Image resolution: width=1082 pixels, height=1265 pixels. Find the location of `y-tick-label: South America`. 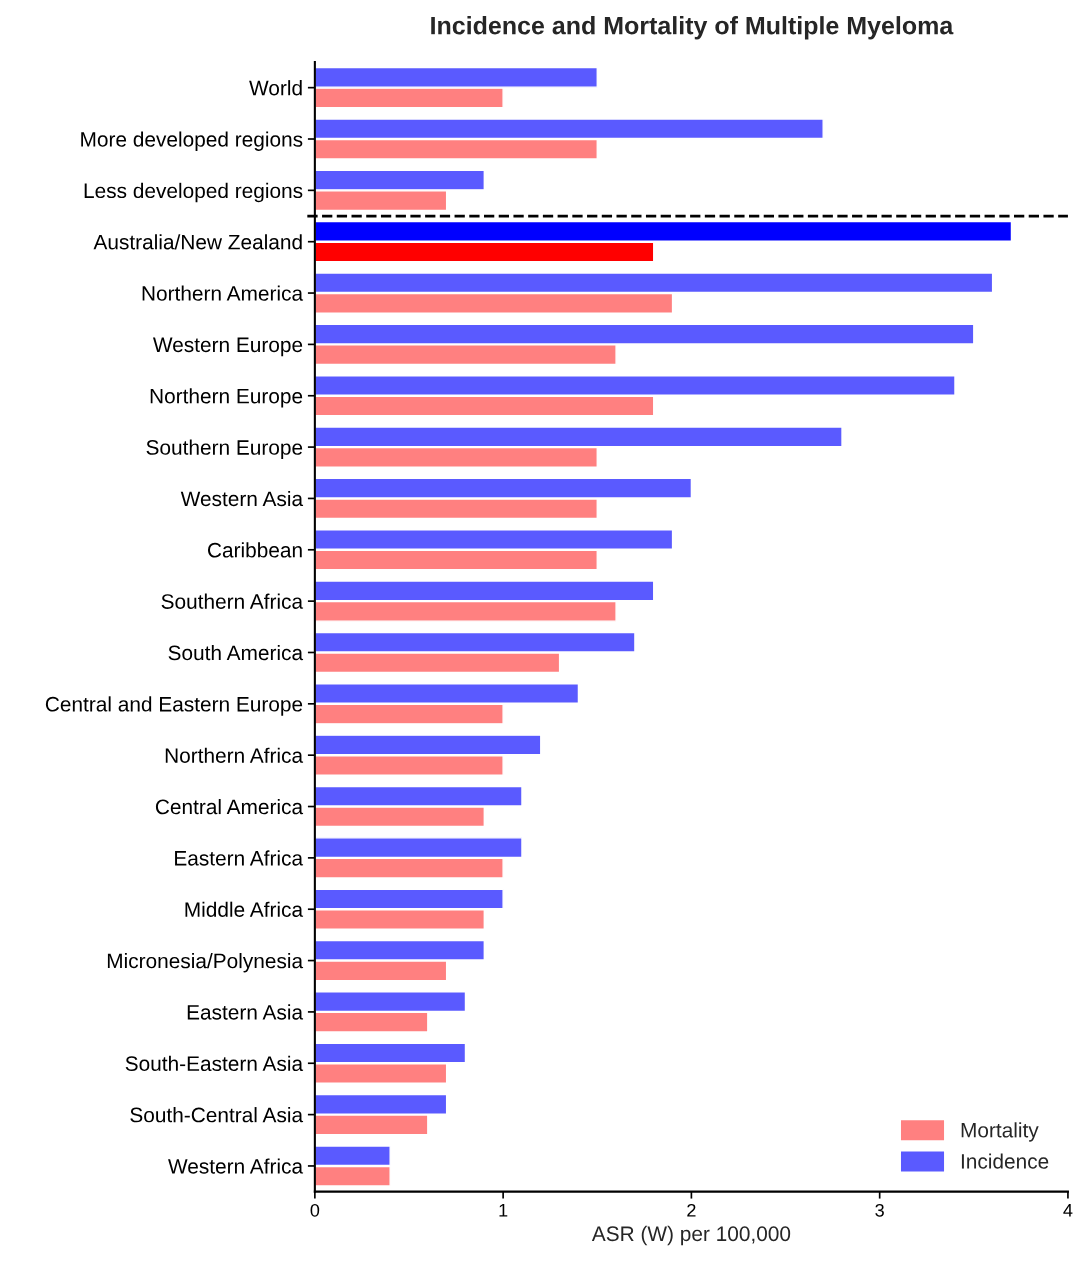

y-tick-label: South America is located at coordinates (236, 652).